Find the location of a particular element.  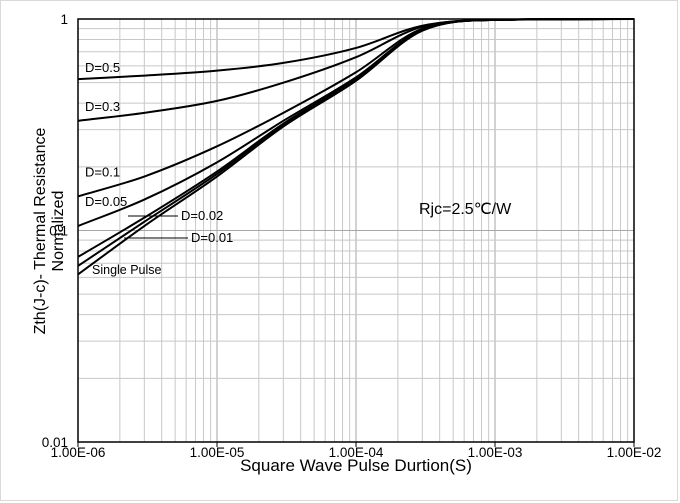

x-axis-label: Square Wave Pulse Durtion(S) is located at coordinates (356, 465).